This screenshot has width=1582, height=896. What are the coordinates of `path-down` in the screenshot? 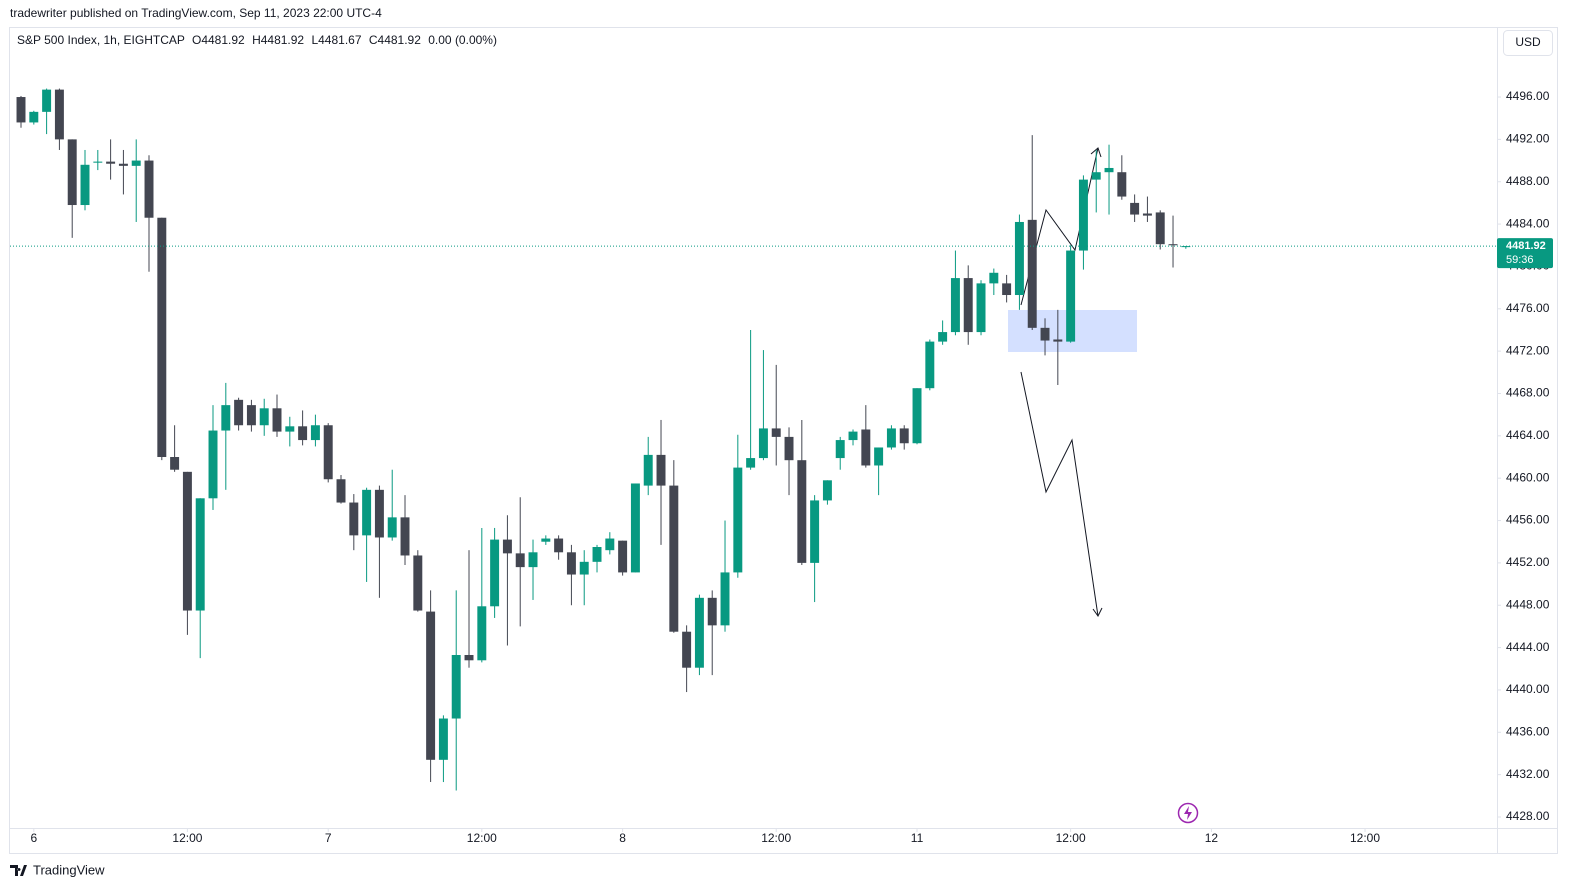 It's located at (1059, 494).